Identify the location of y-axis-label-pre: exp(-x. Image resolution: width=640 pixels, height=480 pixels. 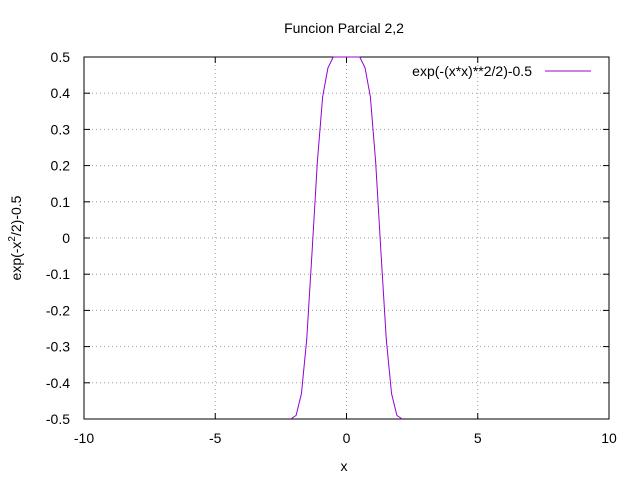
(16, 261).